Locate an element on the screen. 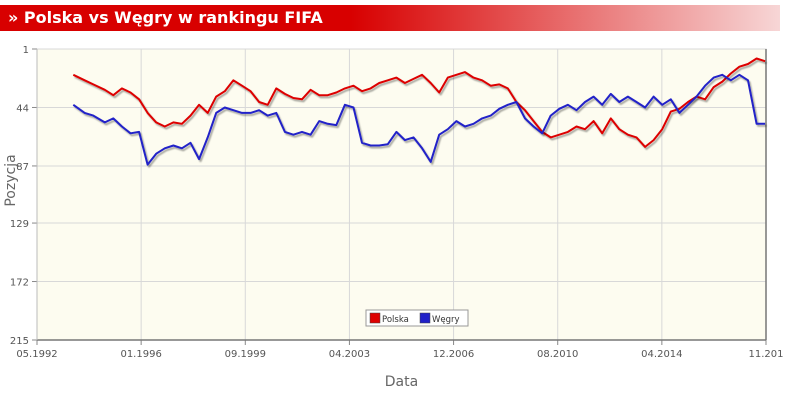 The width and height of the screenshot is (787, 410). legend: Polska Węgry is located at coordinates (417, 318).